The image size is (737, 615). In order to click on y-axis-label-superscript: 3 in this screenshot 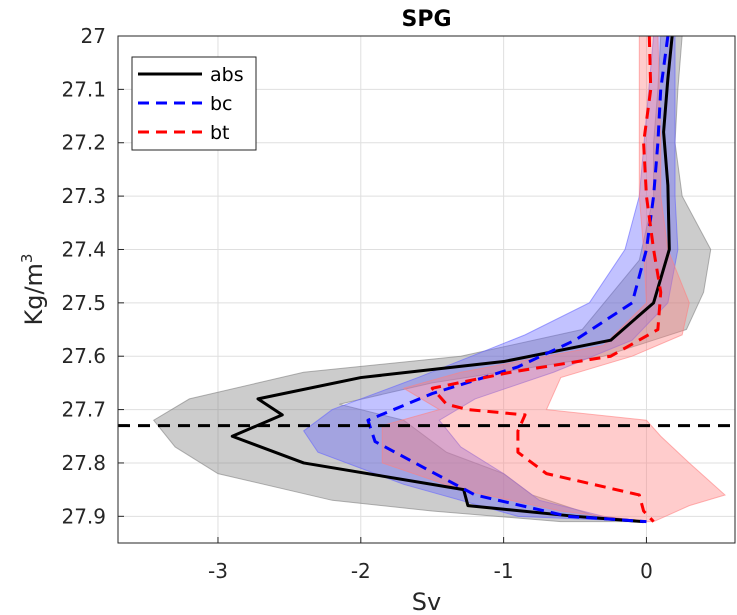, I will do `click(27, 259)`.